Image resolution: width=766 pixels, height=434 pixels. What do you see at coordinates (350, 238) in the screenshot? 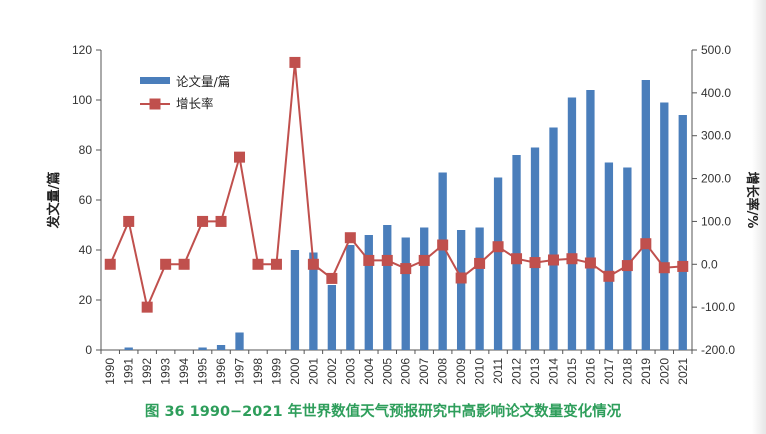
I see `growth-point-2003` at bounding box center [350, 238].